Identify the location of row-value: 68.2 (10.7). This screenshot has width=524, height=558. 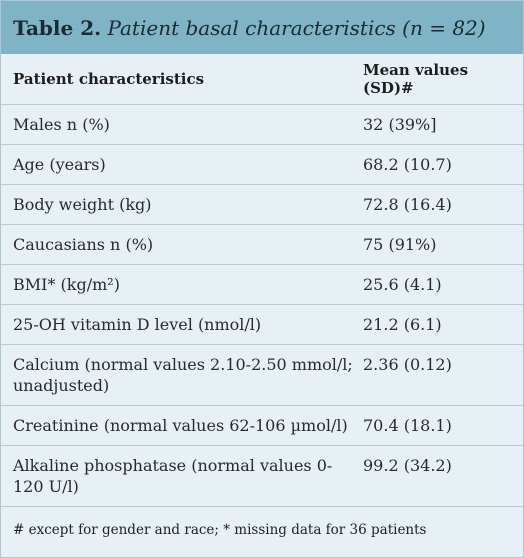
(407, 164).